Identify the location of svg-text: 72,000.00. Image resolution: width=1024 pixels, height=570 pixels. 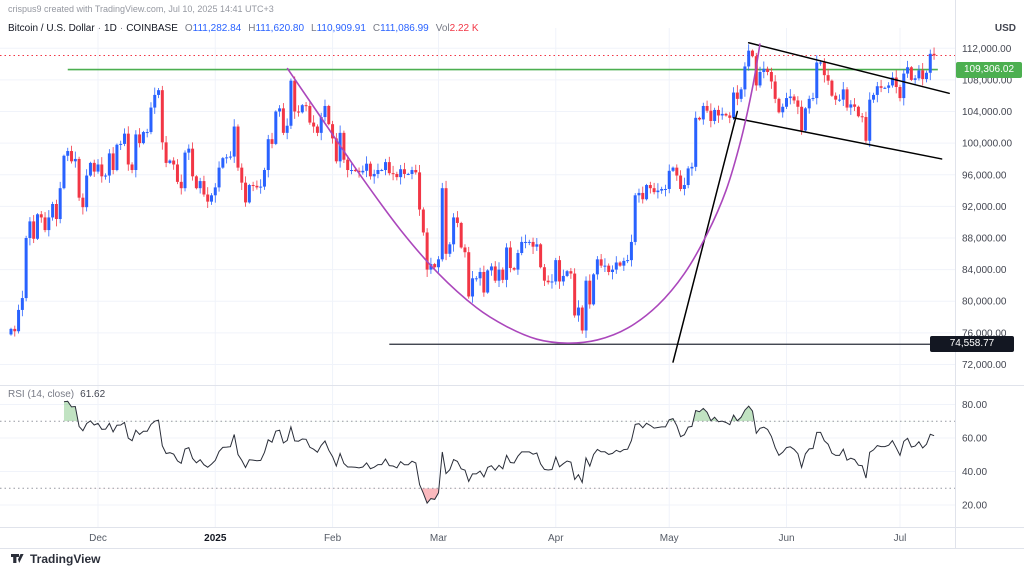
(984, 365).